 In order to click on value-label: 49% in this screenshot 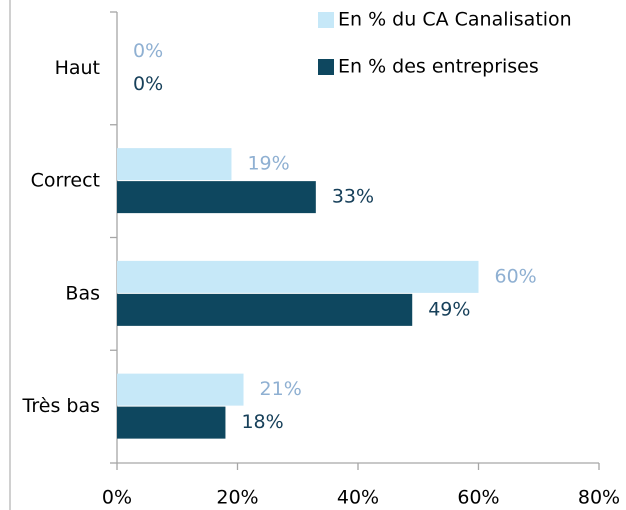, I will do `click(449, 309)`.